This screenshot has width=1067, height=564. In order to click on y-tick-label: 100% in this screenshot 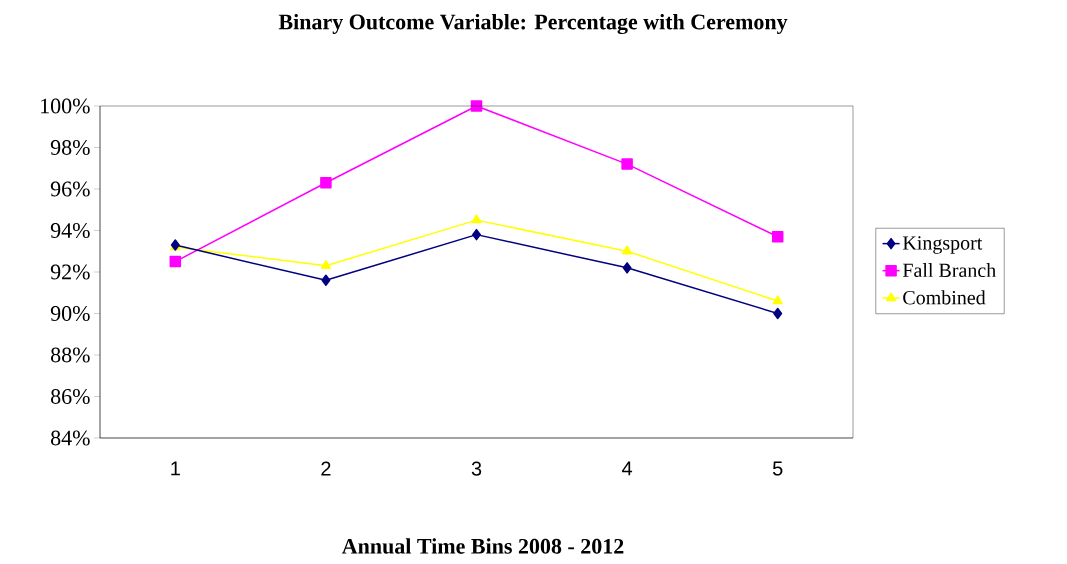, I will do `click(65, 106)`.